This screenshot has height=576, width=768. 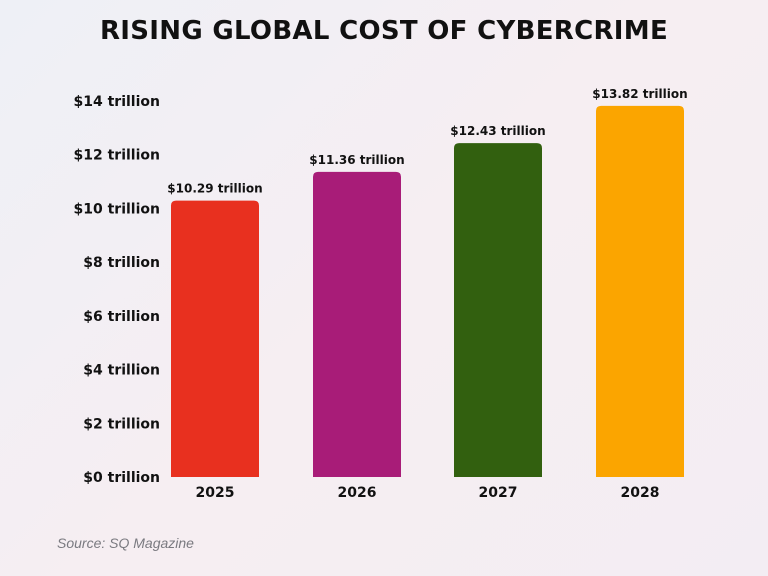 What do you see at coordinates (214, 189) in the screenshot?
I see `data-label: $10.29 trillion` at bounding box center [214, 189].